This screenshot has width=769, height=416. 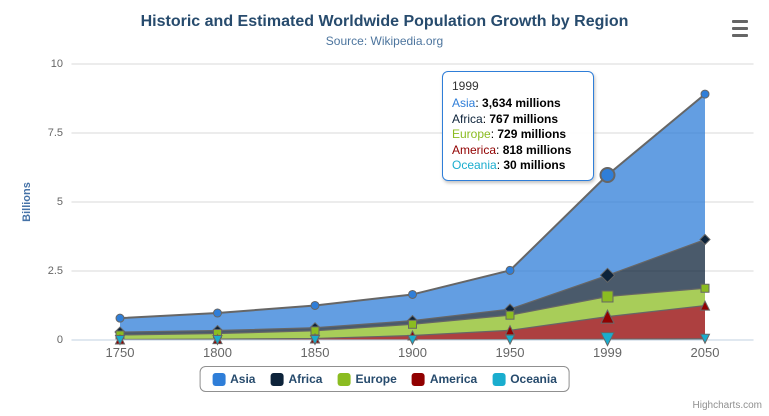 What do you see at coordinates (412, 294) in the screenshot?
I see `marker-asia-1900` at bounding box center [412, 294].